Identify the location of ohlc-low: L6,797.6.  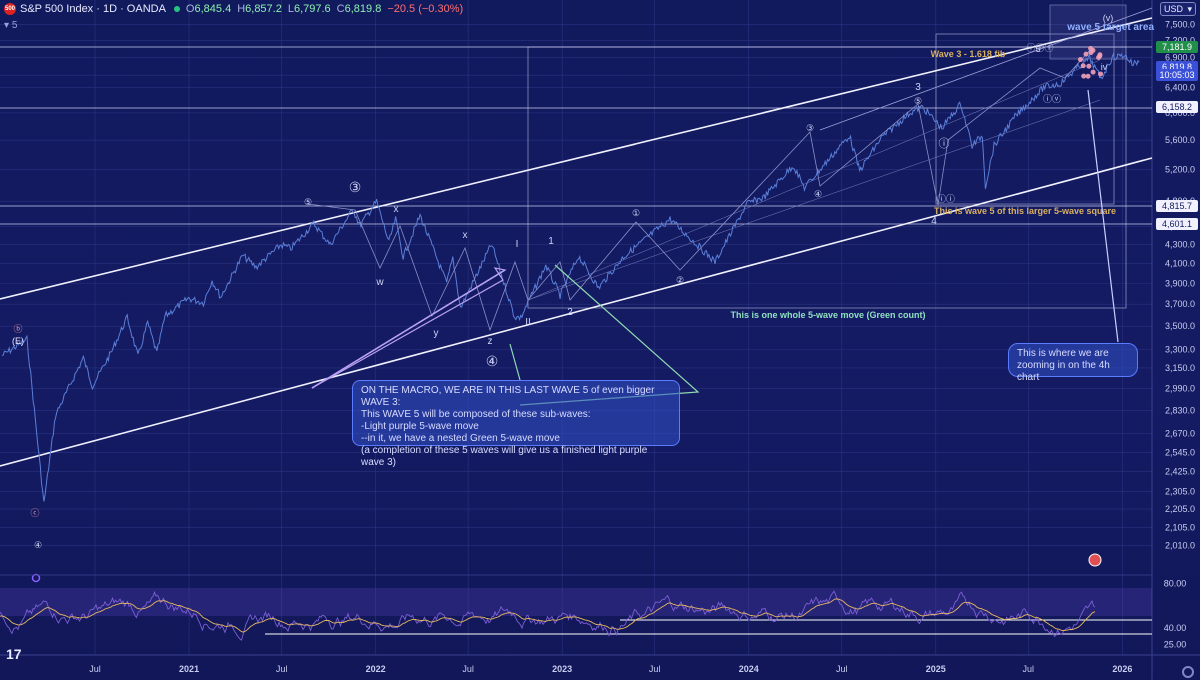
(309, 9).